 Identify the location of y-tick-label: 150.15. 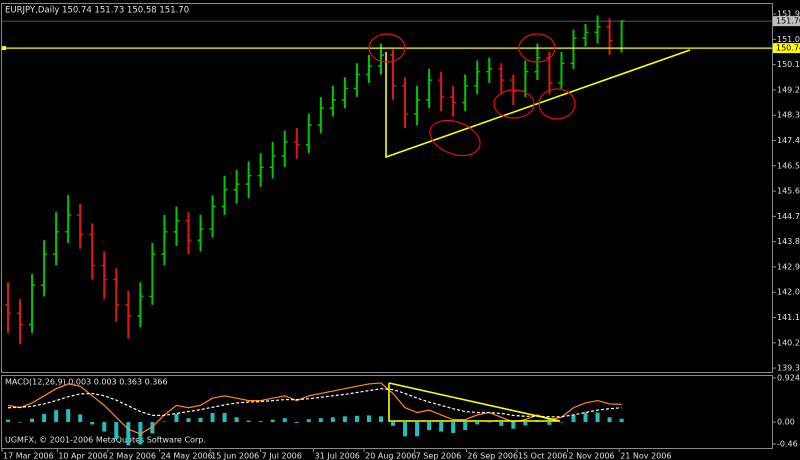
(788, 64).